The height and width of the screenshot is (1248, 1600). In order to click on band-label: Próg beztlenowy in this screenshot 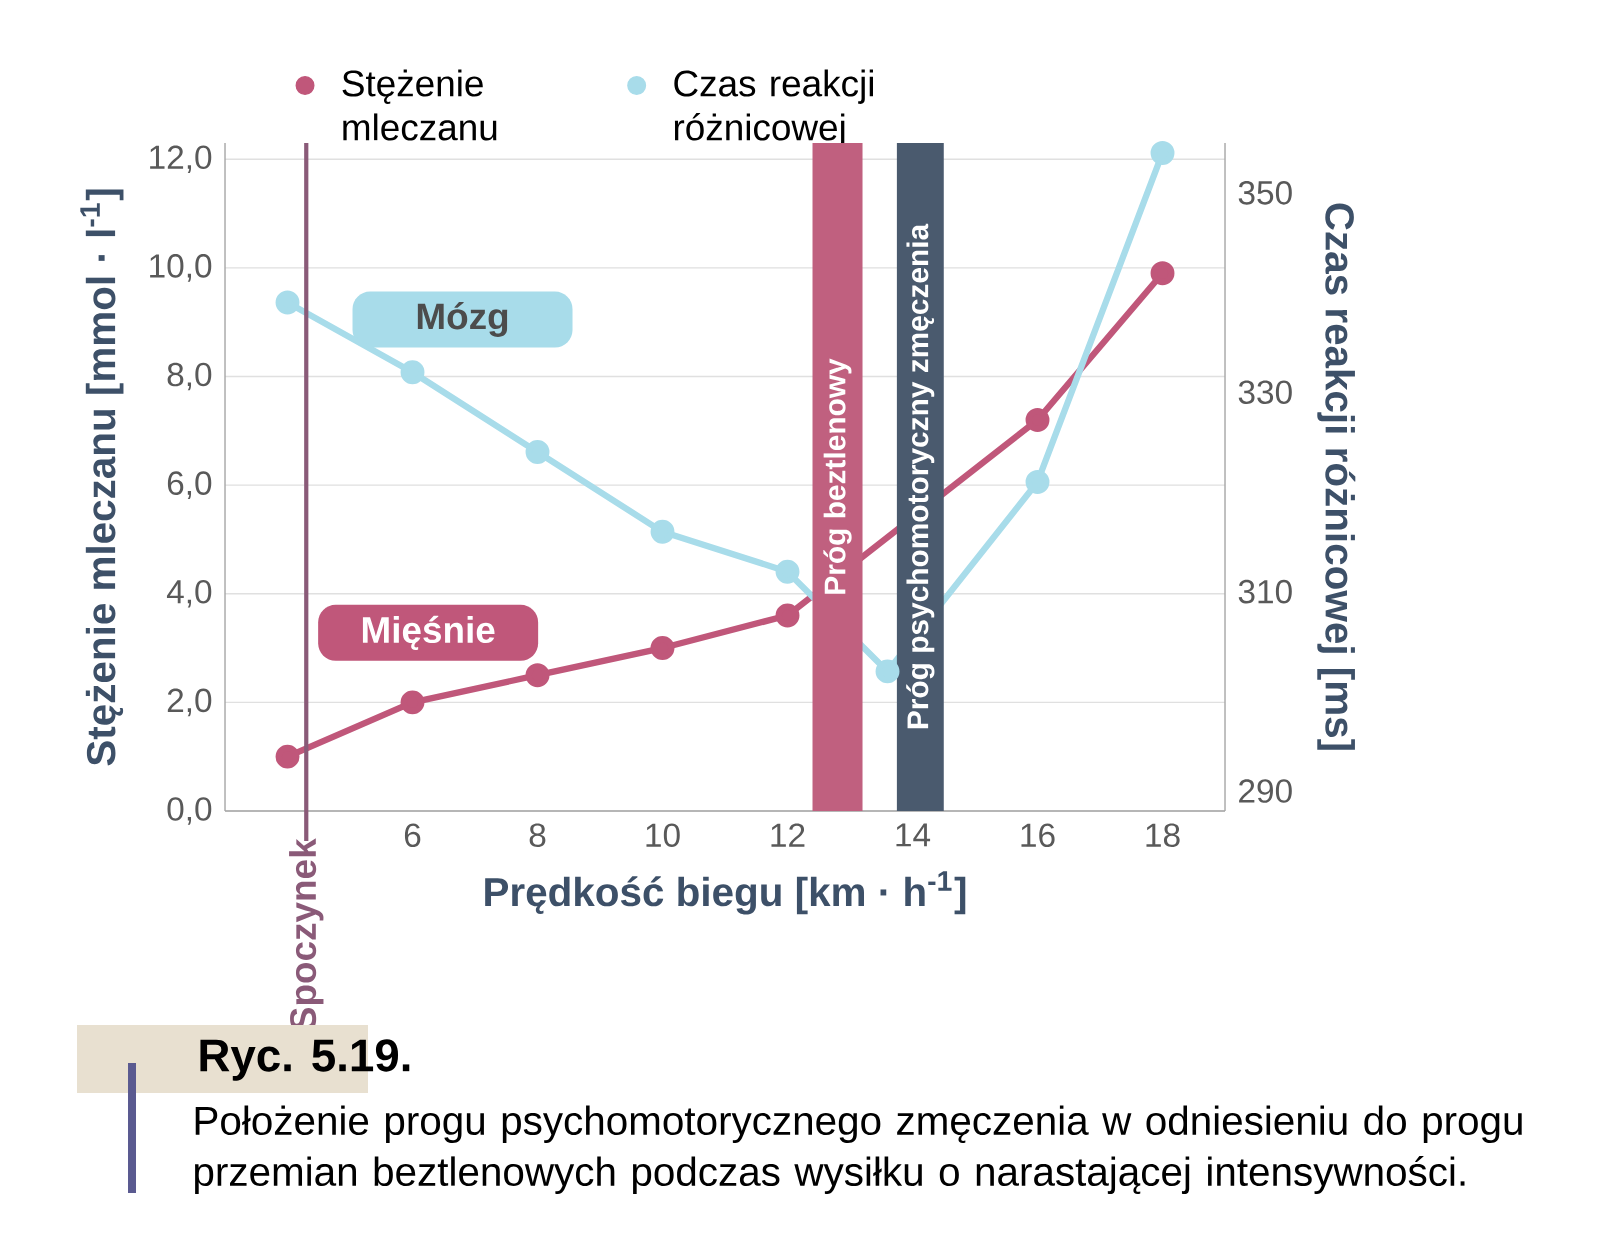, I will do `click(837, 476)`.